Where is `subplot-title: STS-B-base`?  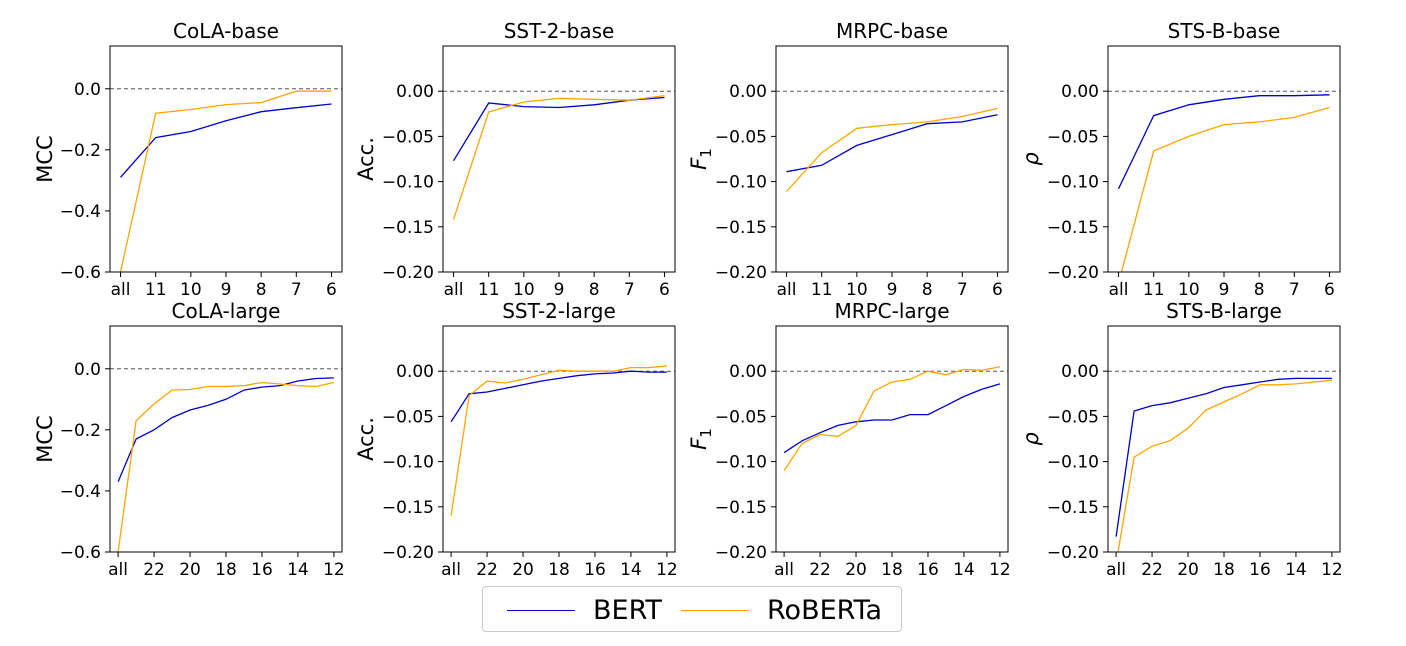 subplot-title: STS-B-base is located at coordinates (1224, 31).